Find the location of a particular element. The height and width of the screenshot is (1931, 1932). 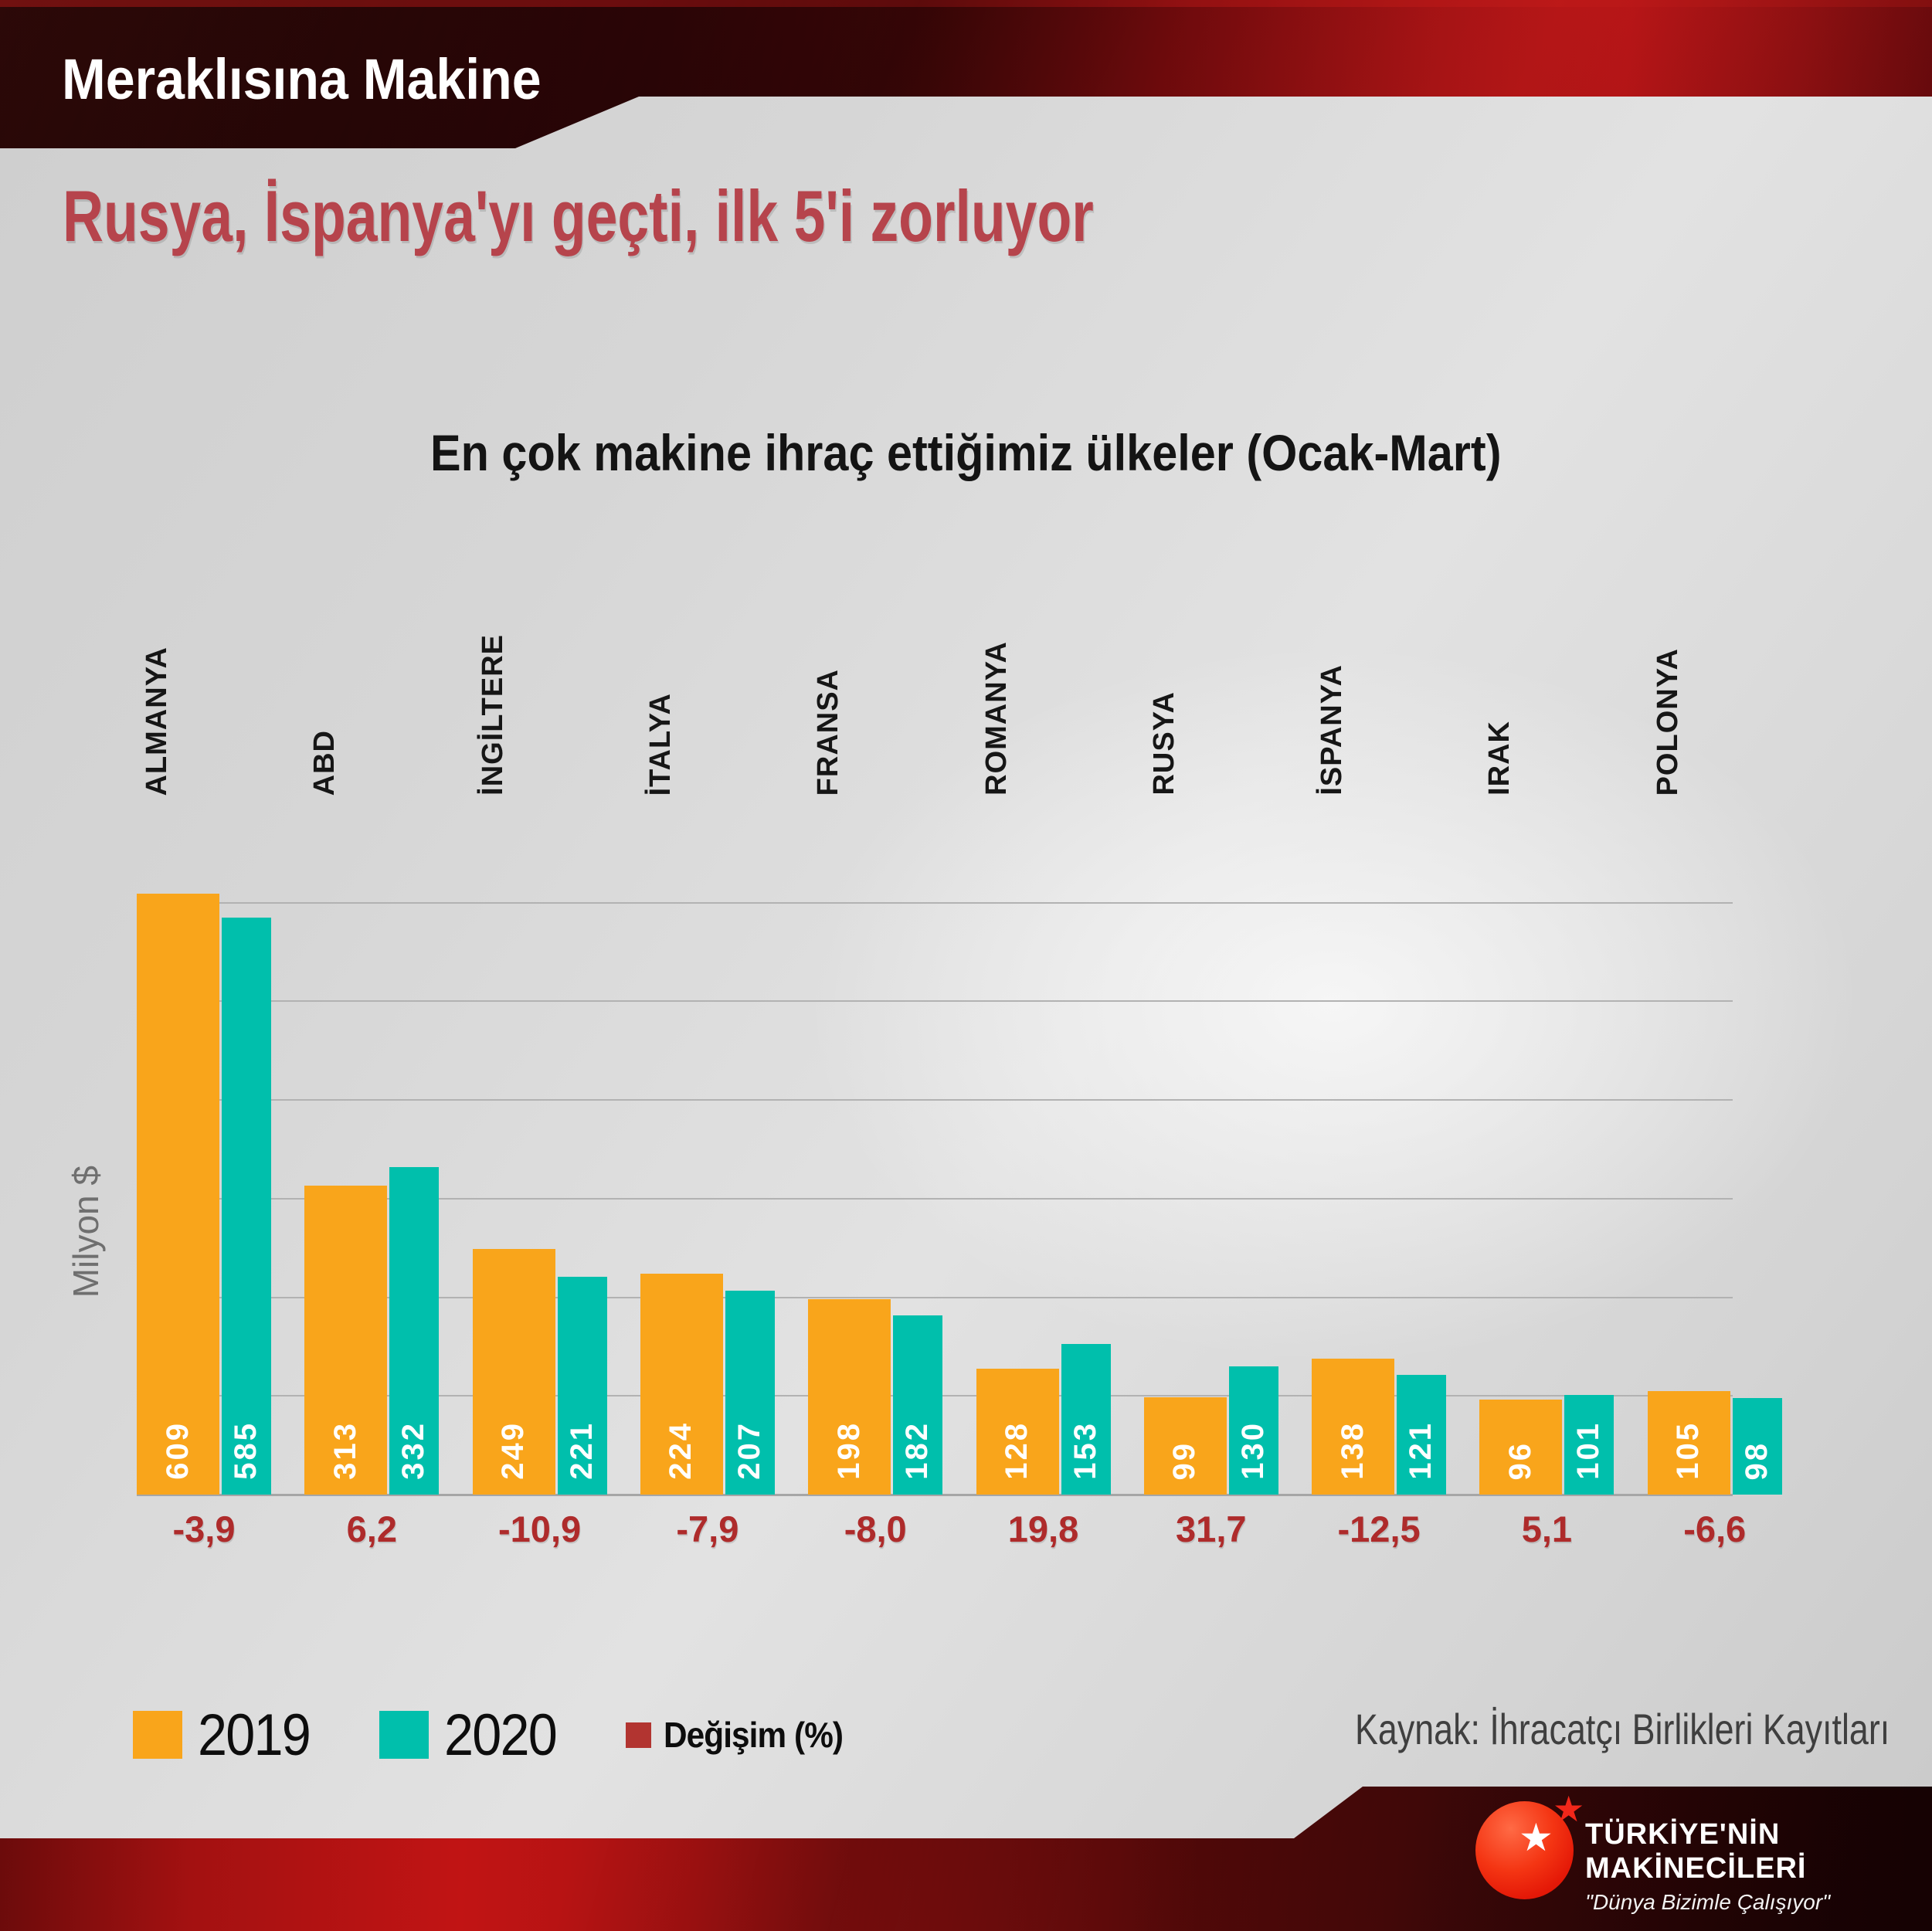

bar-value-2020: 98 is located at coordinates (1756, 1461).